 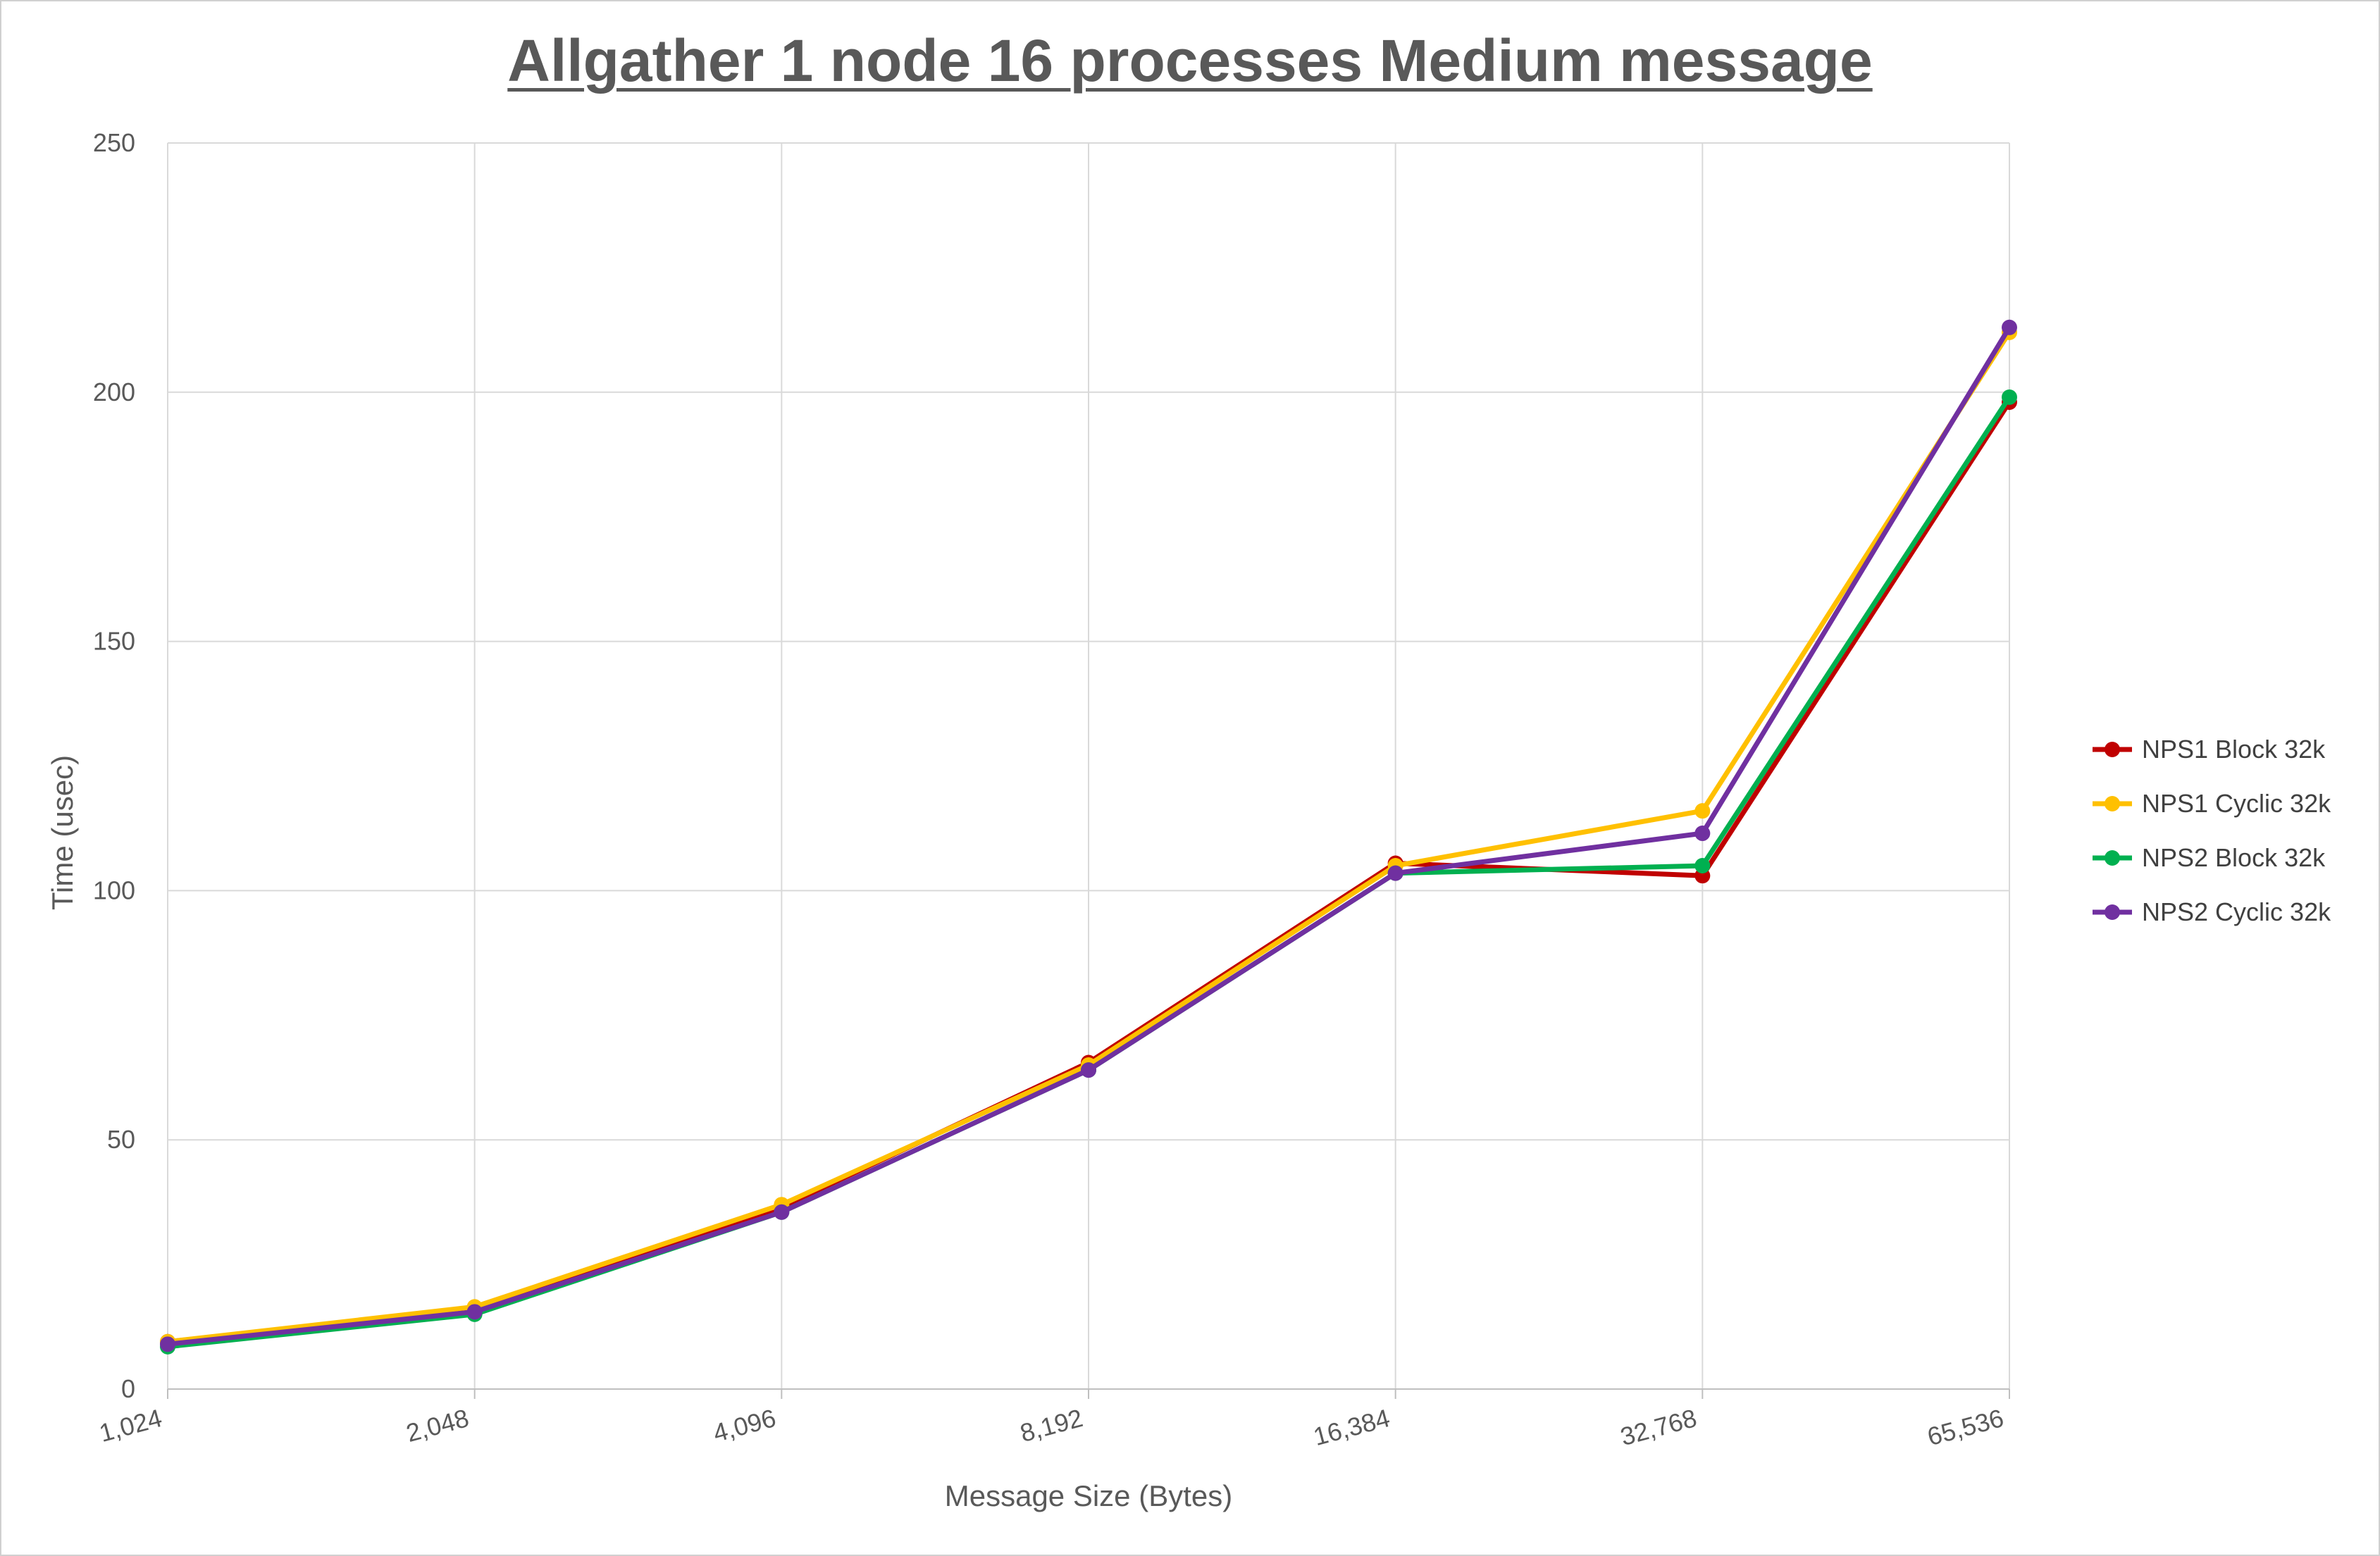 I want to click on legend-label: NPS1 Block 32k, so click(x=2234, y=749).